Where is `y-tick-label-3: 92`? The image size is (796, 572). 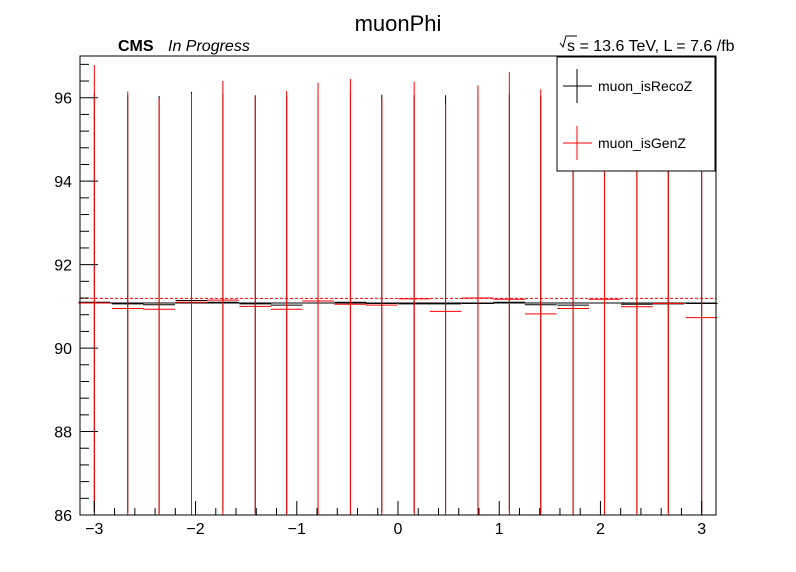
y-tick-label-3: 92 is located at coordinates (63, 266).